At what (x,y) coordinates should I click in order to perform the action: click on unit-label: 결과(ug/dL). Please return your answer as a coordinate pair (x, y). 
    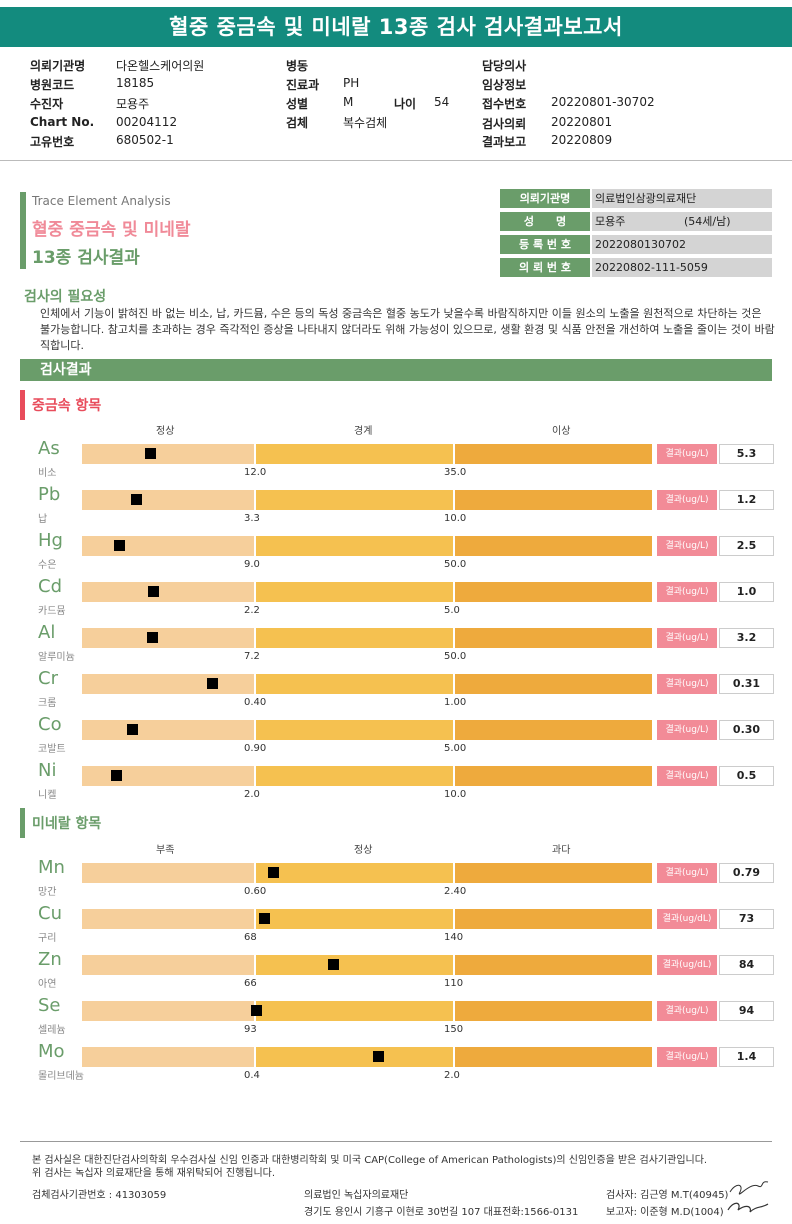
    Looking at the image, I should click on (687, 919).